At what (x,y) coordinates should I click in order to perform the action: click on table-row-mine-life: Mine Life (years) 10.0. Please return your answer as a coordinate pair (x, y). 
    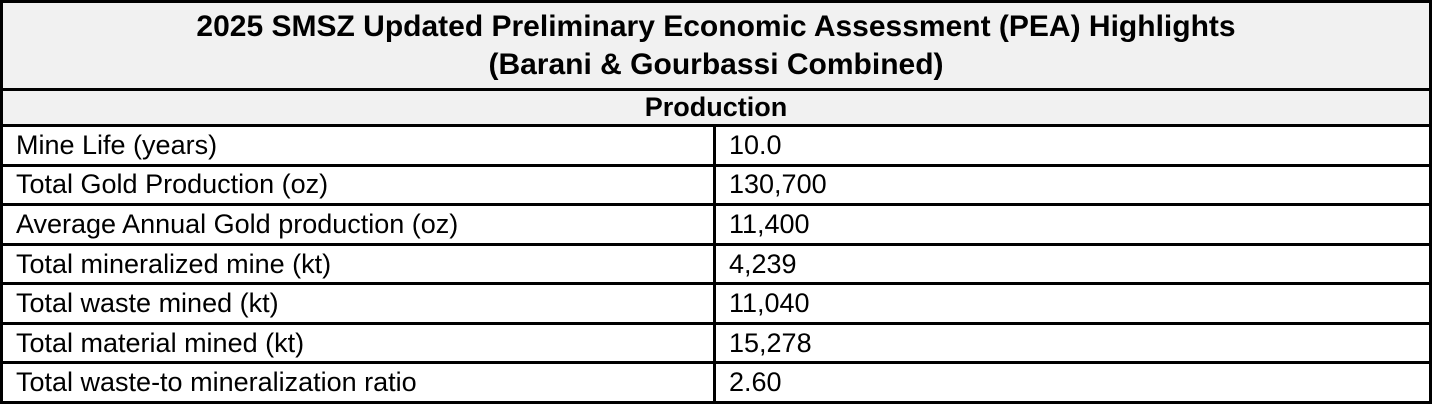
    Looking at the image, I should click on (716, 147).